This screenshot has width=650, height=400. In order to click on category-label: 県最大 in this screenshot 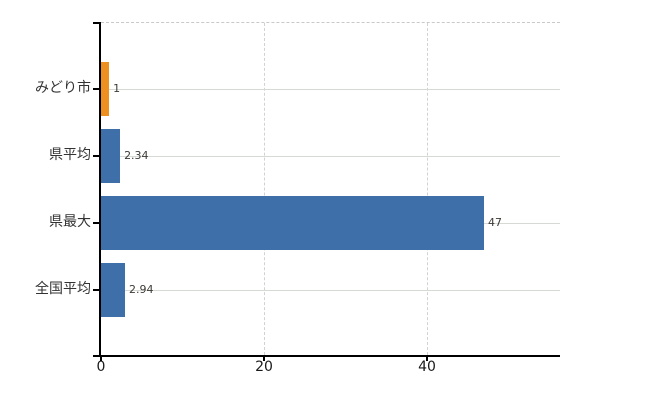, I will do `click(70, 222)`.